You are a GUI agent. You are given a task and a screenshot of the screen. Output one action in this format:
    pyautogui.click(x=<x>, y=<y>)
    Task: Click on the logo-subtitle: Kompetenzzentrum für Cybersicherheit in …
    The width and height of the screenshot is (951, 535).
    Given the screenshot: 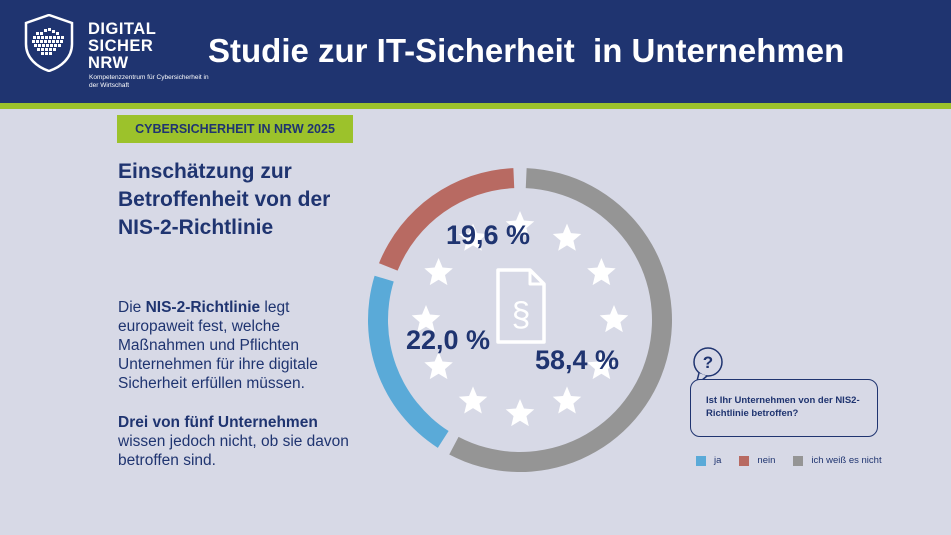 What is the action you would take?
    pyautogui.click(x=149, y=81)
    